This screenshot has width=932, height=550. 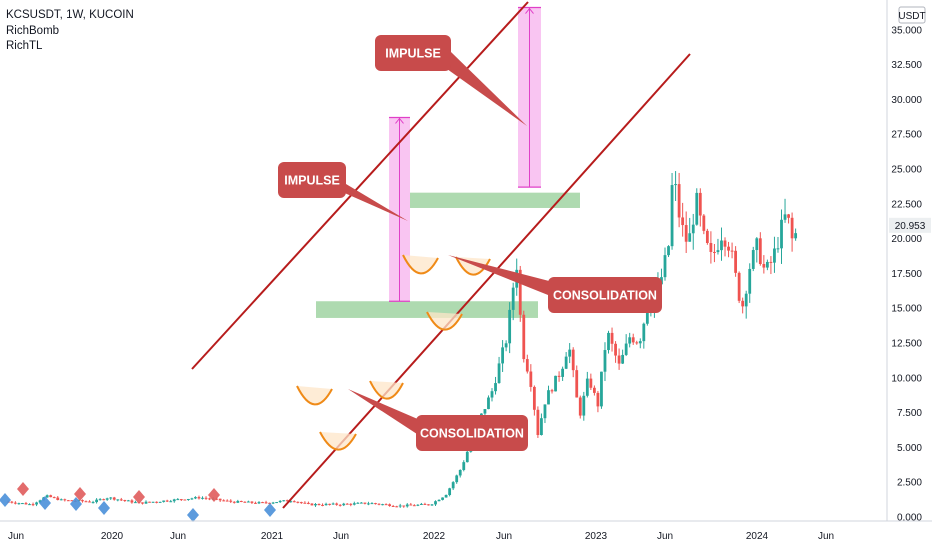 I want to click on impulse-arrow-head, so click(x=399, y=120).